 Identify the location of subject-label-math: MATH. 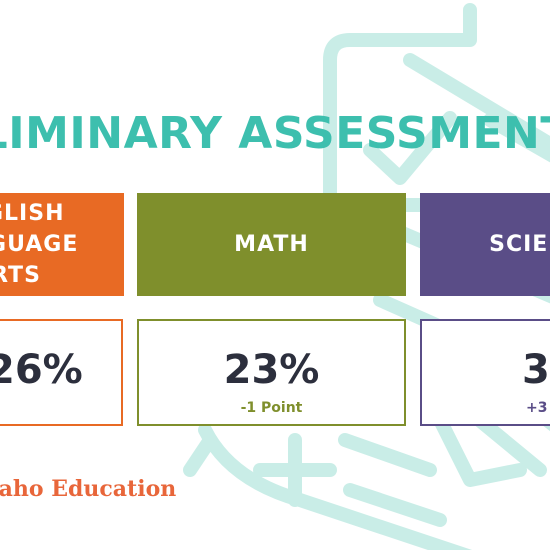
(271, 244).